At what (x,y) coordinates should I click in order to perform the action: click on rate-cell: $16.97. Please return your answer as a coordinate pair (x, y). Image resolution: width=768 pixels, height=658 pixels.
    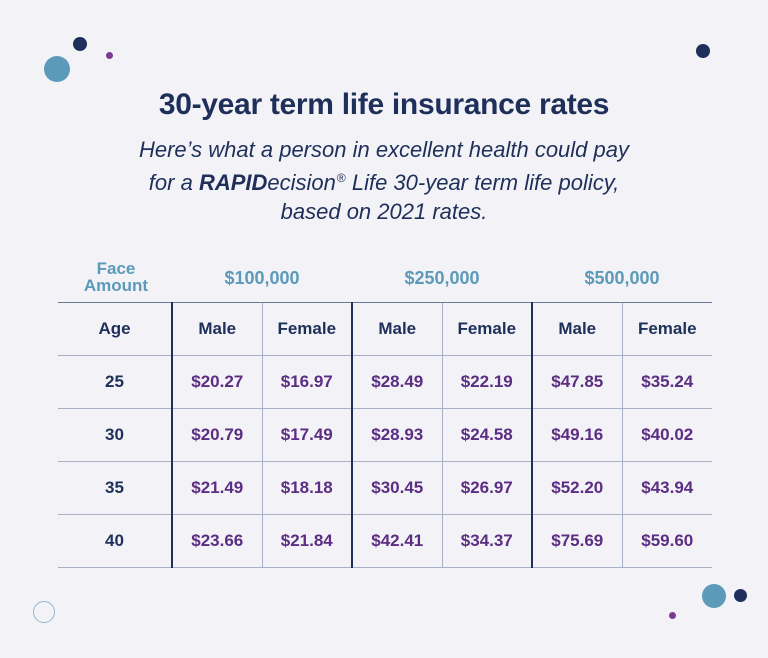
    Looking at the image, I should click on (306, 382).